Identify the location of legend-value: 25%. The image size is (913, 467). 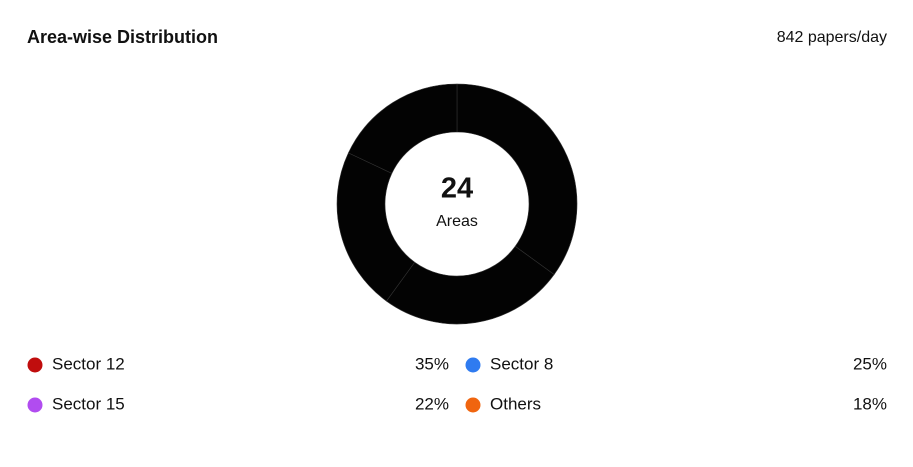
(870, 363).